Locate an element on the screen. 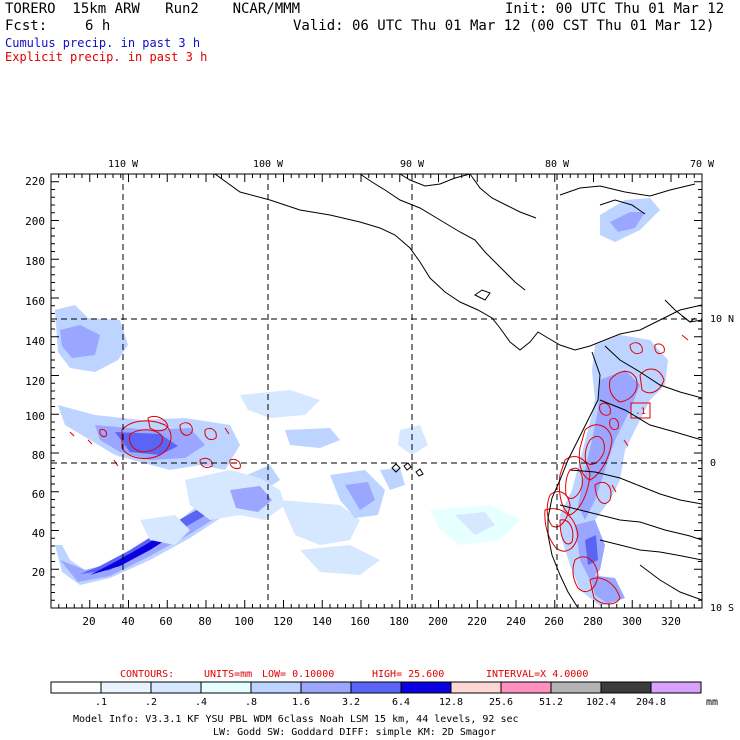 The image size is (740, 740). lat-label: 0 is located at coordinates (713, 463).